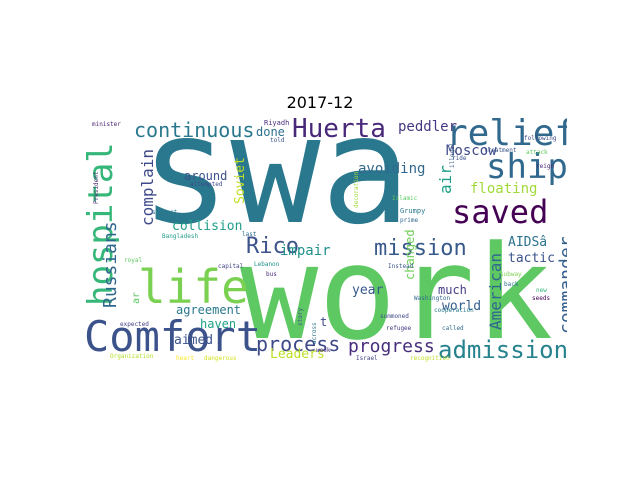 The image size is (640, 480). I want to click on cloud-word: cooperation, so click(454, 310).